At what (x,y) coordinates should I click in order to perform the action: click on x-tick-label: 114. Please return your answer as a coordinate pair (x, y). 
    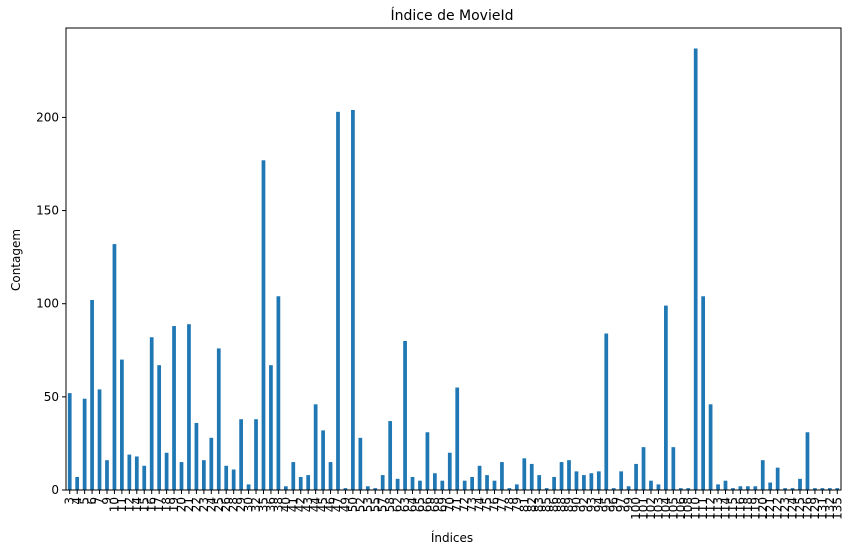
    Looking at the image, I should click on (726, 508).